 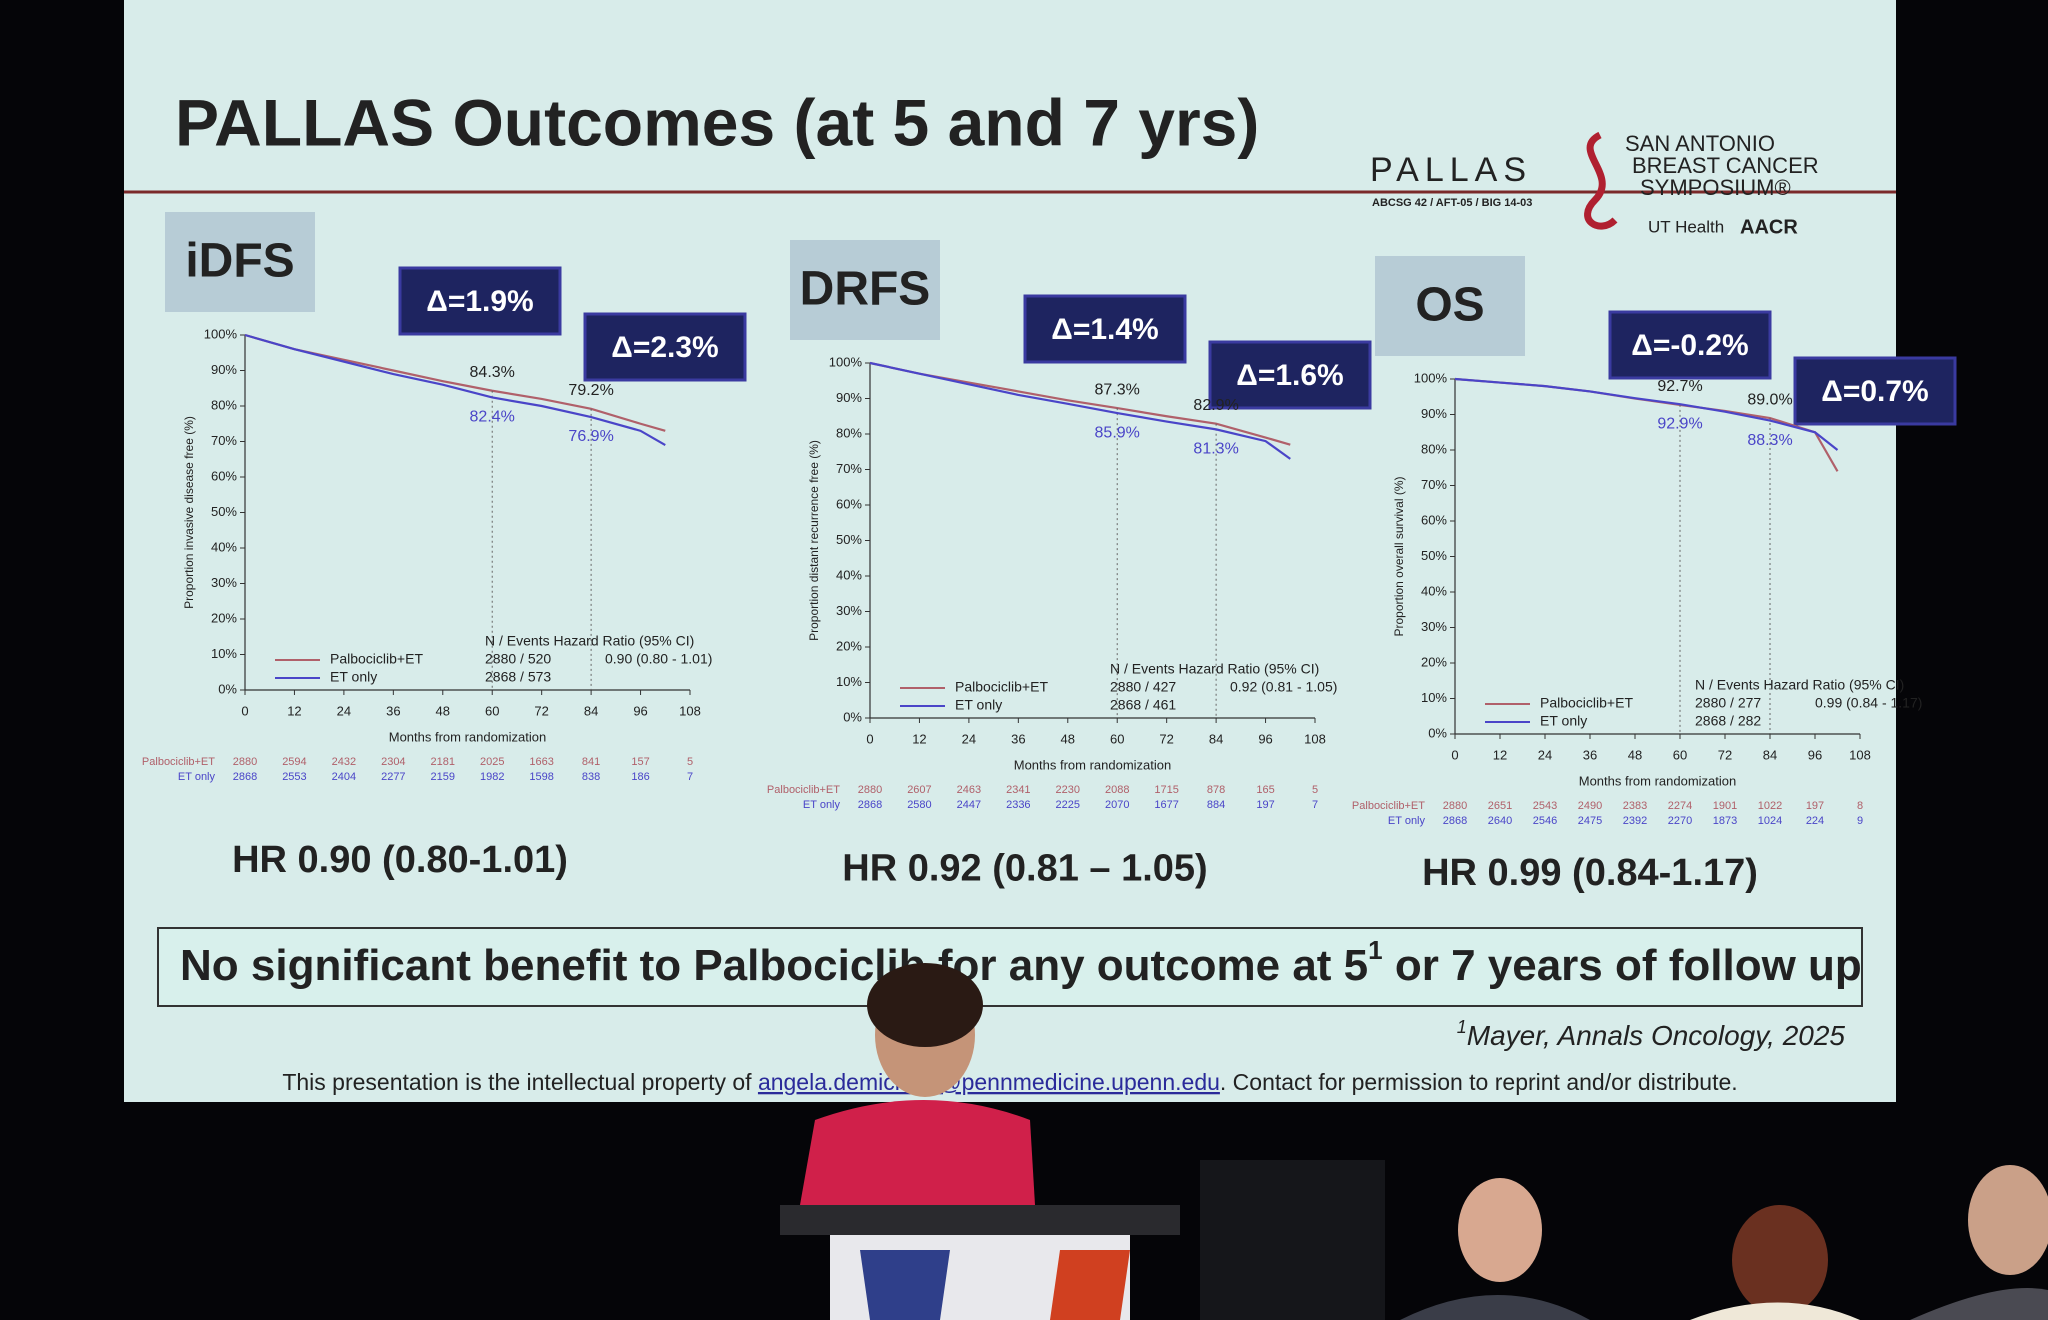 I want to click on risk-count: 2181, so click(x=443, y=762).